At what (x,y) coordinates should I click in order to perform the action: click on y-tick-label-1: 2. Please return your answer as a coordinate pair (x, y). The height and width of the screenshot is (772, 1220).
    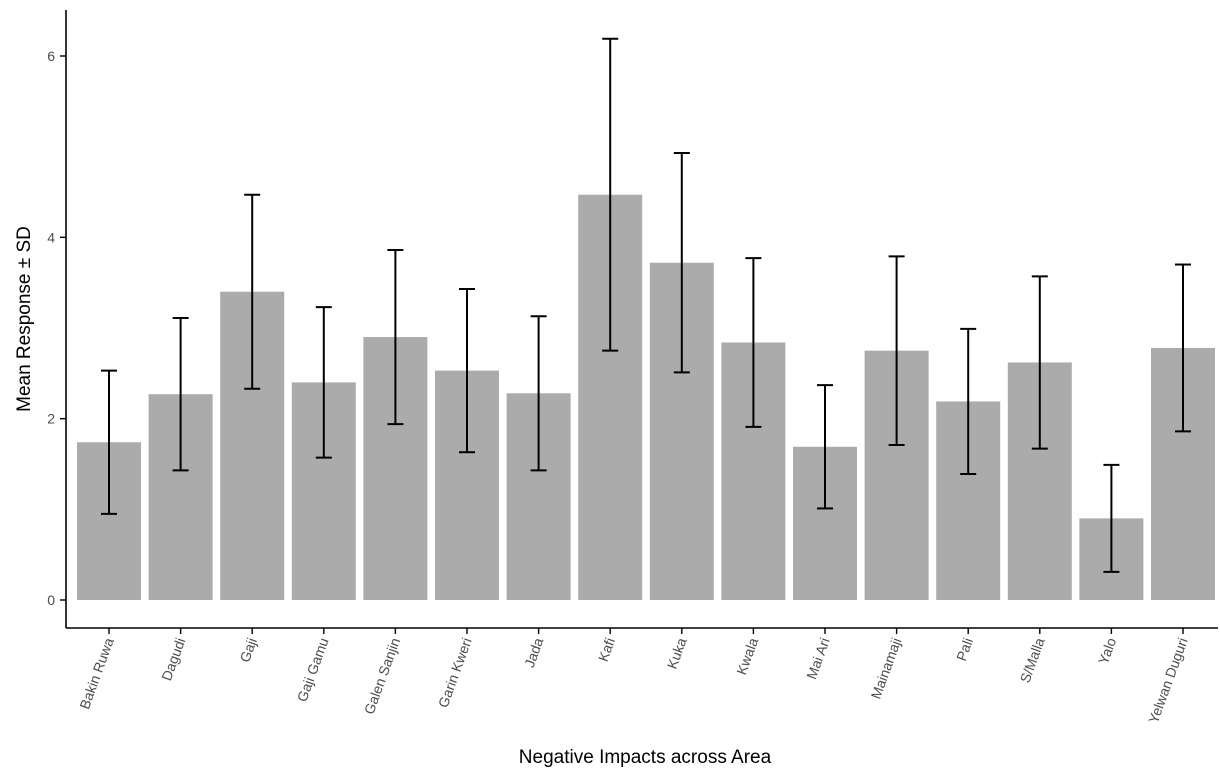
    Looking at the image, I should click on (51, 419).